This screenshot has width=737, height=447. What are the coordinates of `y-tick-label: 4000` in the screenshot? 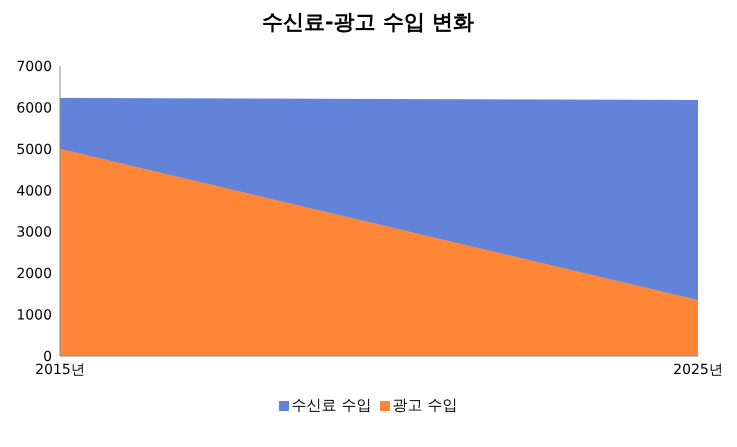 It's located at (34, 191).